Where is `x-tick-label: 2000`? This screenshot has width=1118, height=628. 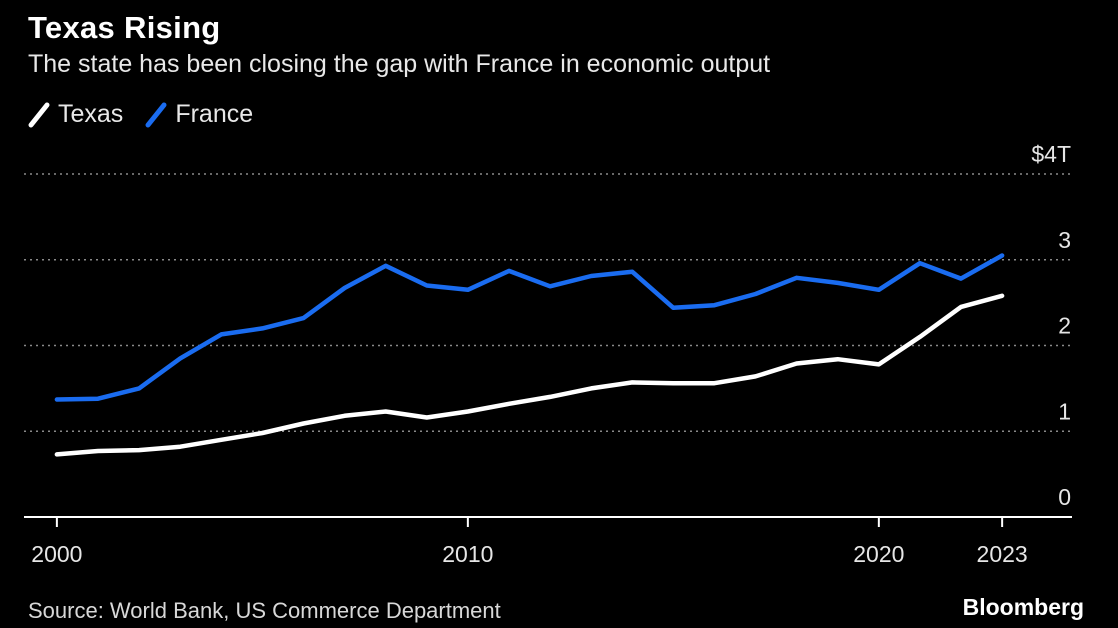 x-tick-label: 2000 is located at coordinates (56, 554).